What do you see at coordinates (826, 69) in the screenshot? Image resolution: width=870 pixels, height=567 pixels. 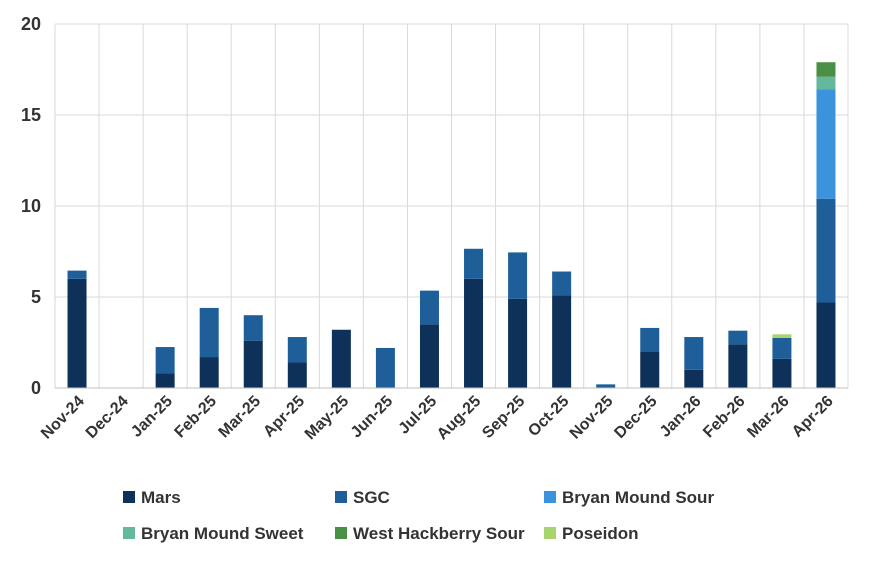 I see `bar-segment-west-hackberry-sour` at bounding box center [826, 69].